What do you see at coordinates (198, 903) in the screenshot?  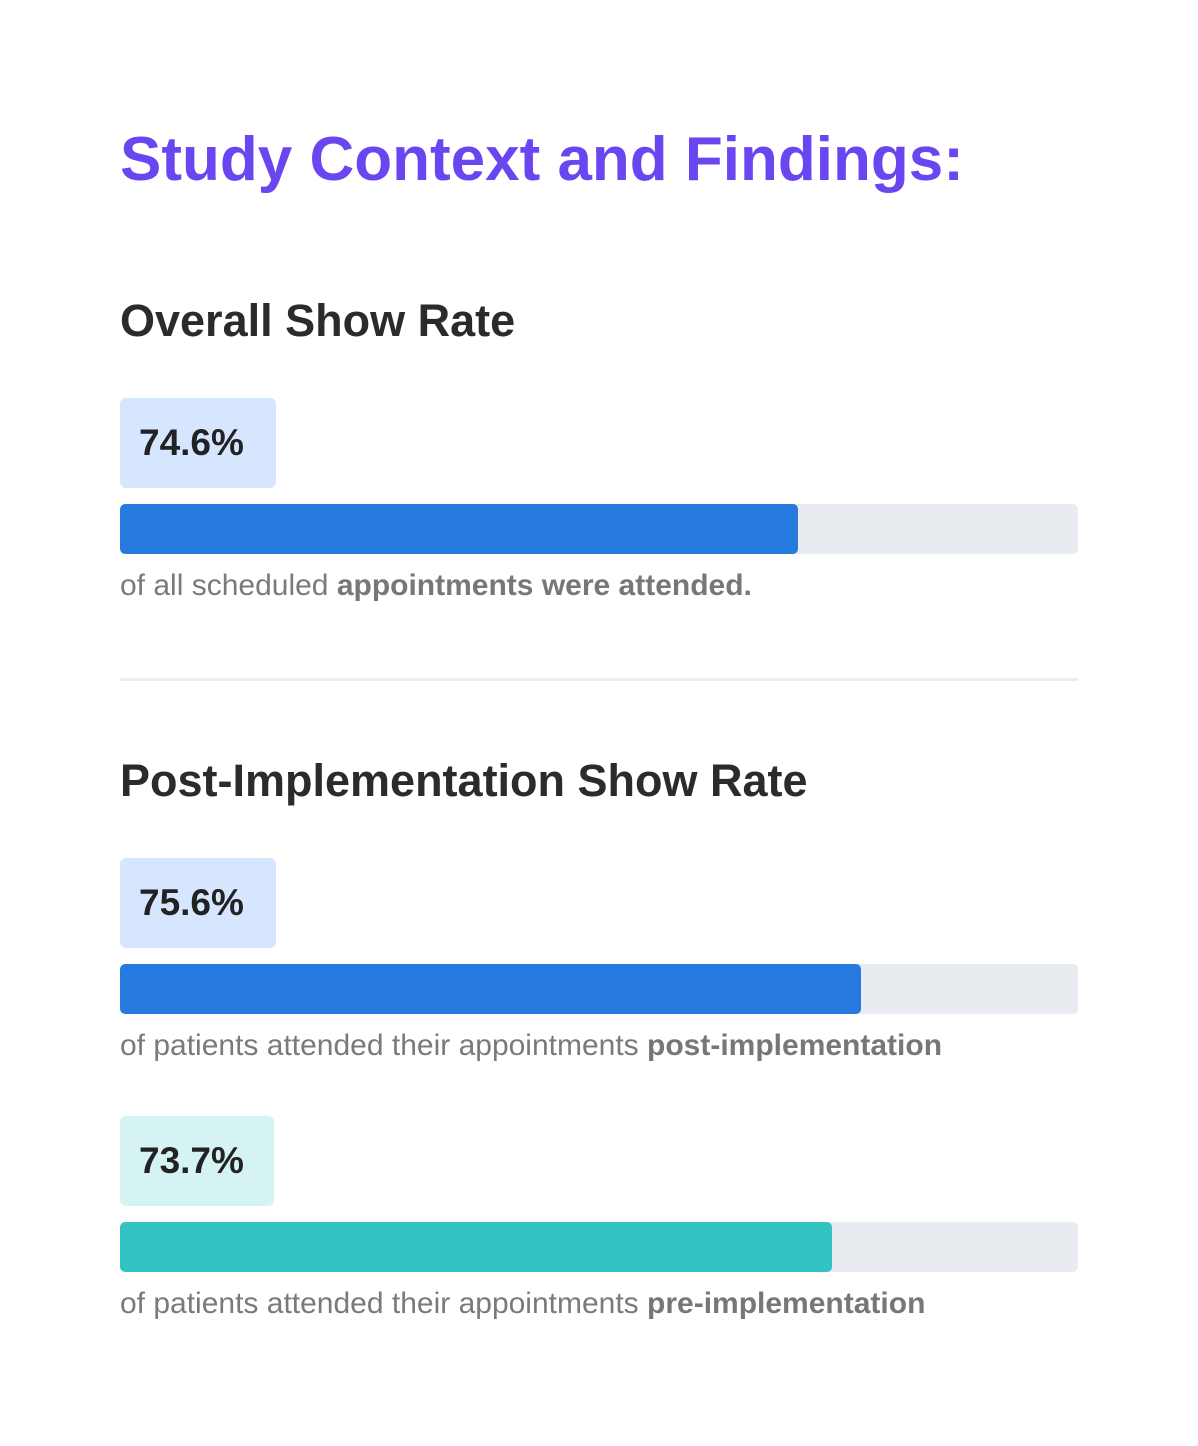 I see `post-implementation-badge: 75.6%` at bounding box center [198, 903].